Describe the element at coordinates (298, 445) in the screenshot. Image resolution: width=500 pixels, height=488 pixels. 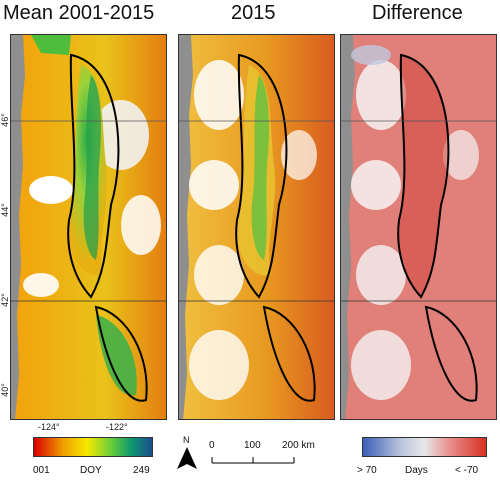
I see `scale-tick-200: 200 km` at that location.